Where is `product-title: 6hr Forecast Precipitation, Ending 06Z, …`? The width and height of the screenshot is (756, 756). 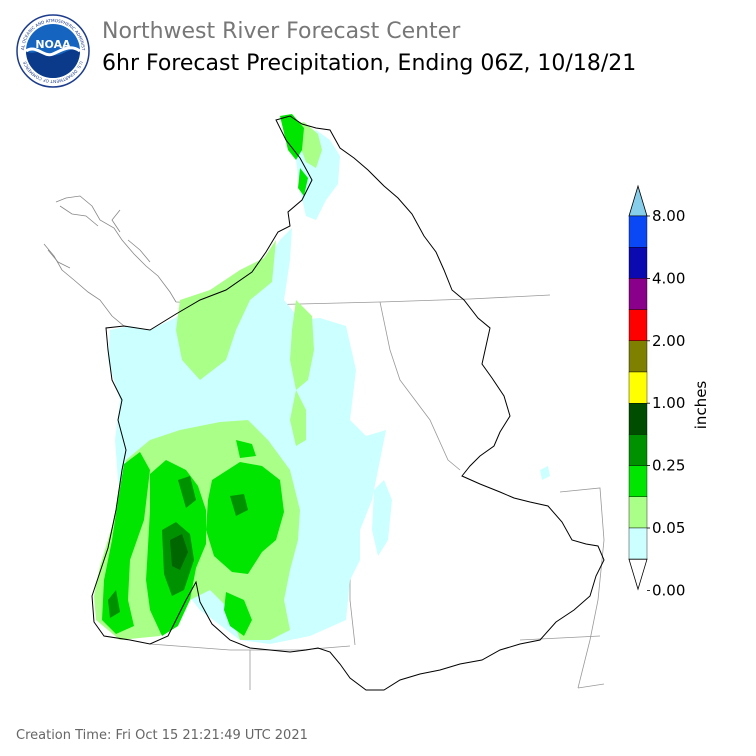
product-title: 6hr Forecast Precipitation, Ending 06Z, … is located at coordinates (369, 63).